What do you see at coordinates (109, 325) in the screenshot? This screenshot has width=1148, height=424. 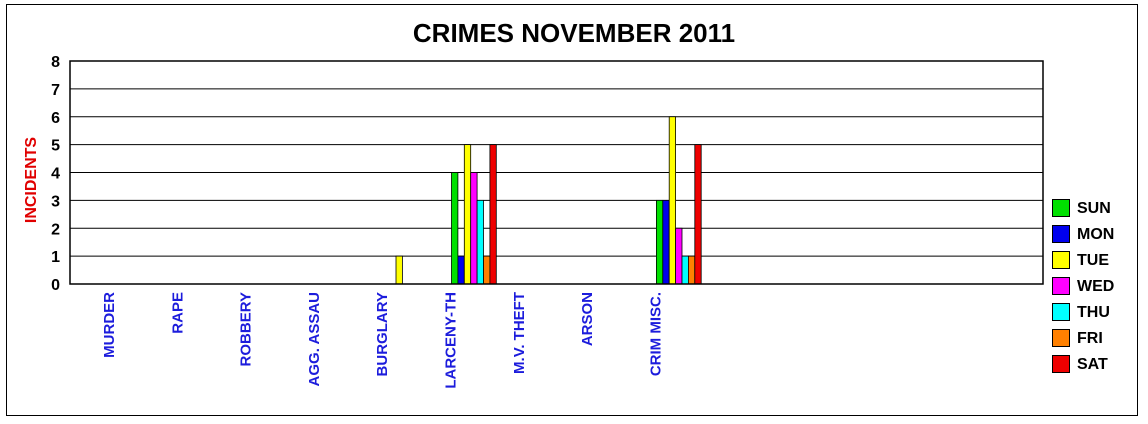 I see `category-label: MURDER` at bounding box center [109, 325].